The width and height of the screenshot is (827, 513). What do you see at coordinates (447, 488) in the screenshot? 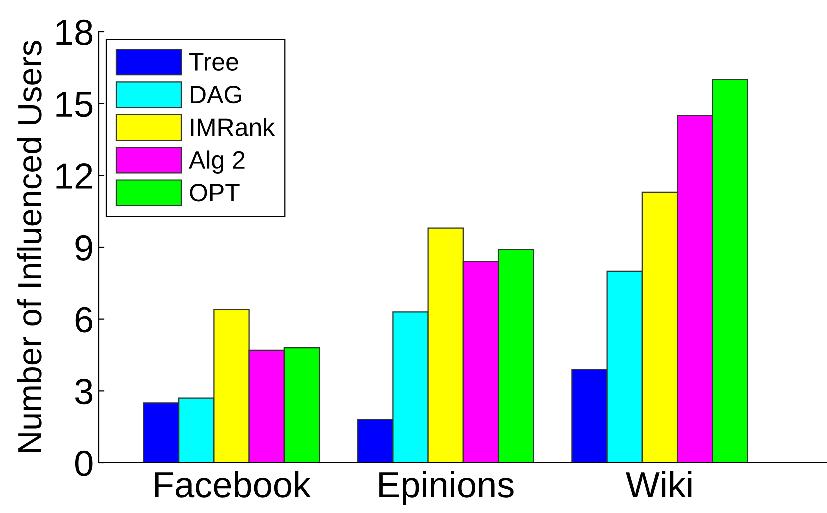
I see `x-tick-label: Epinions` at bounding box center [447, 488].